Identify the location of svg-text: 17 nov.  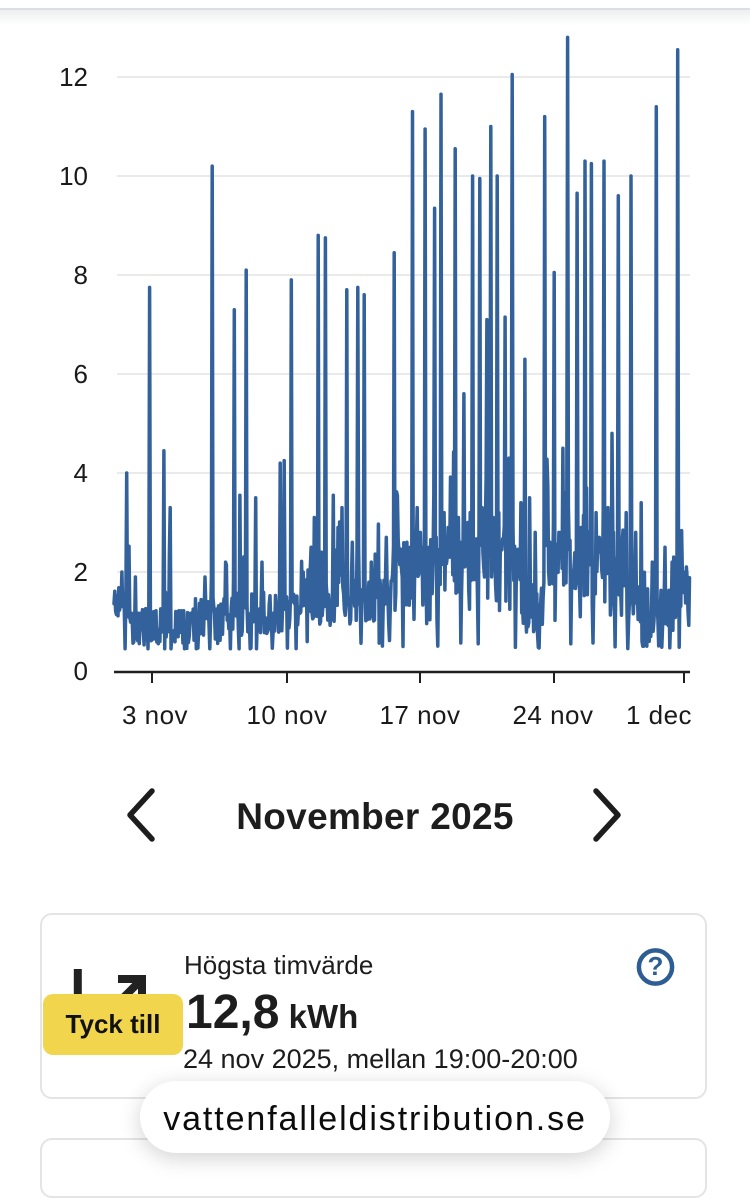
(419, 715).